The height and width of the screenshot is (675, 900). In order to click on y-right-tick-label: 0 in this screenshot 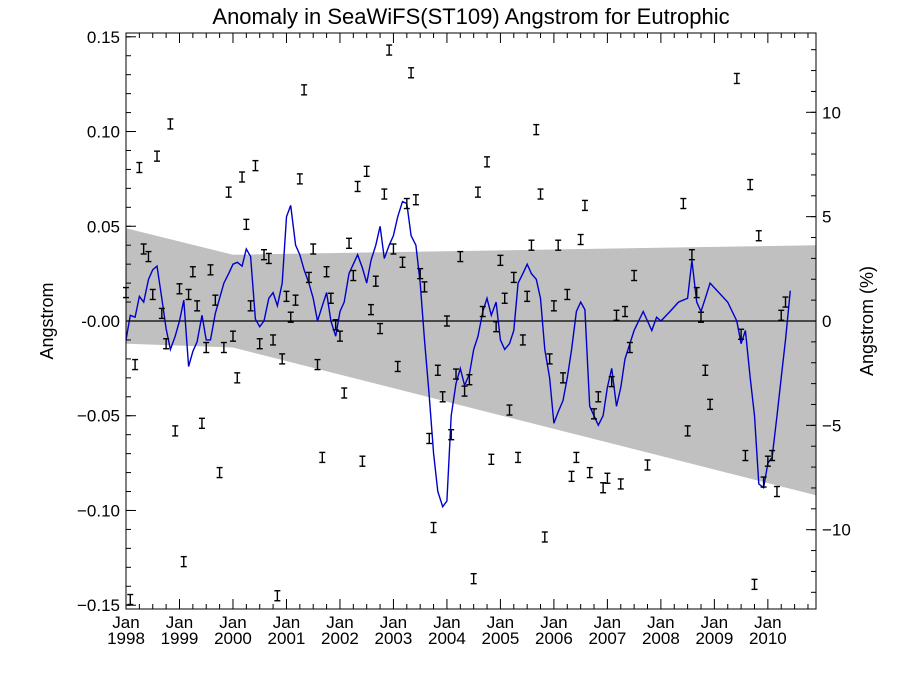, I will do `click(826, 321)`.